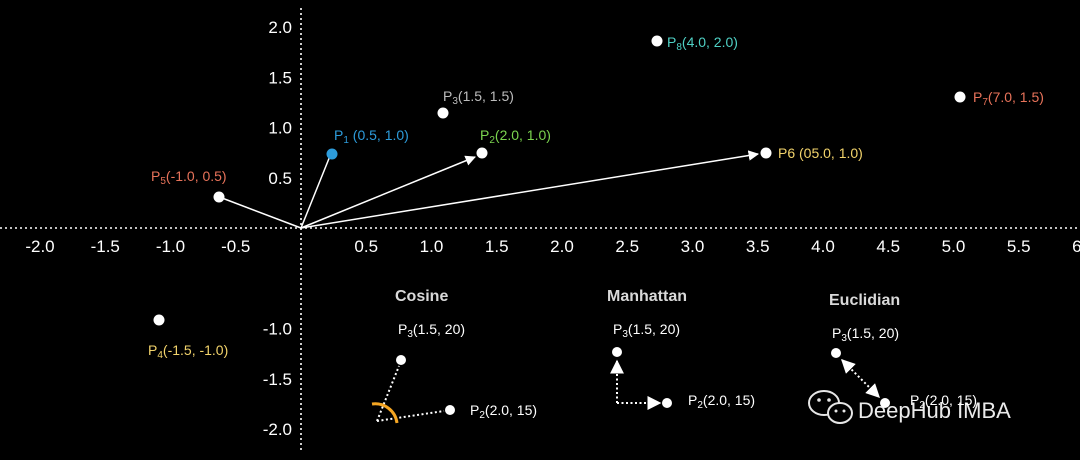 The width and height of the screenshot is (1080, 460). I want to click on euclidian-title: Euclidian, so click(864, 300).